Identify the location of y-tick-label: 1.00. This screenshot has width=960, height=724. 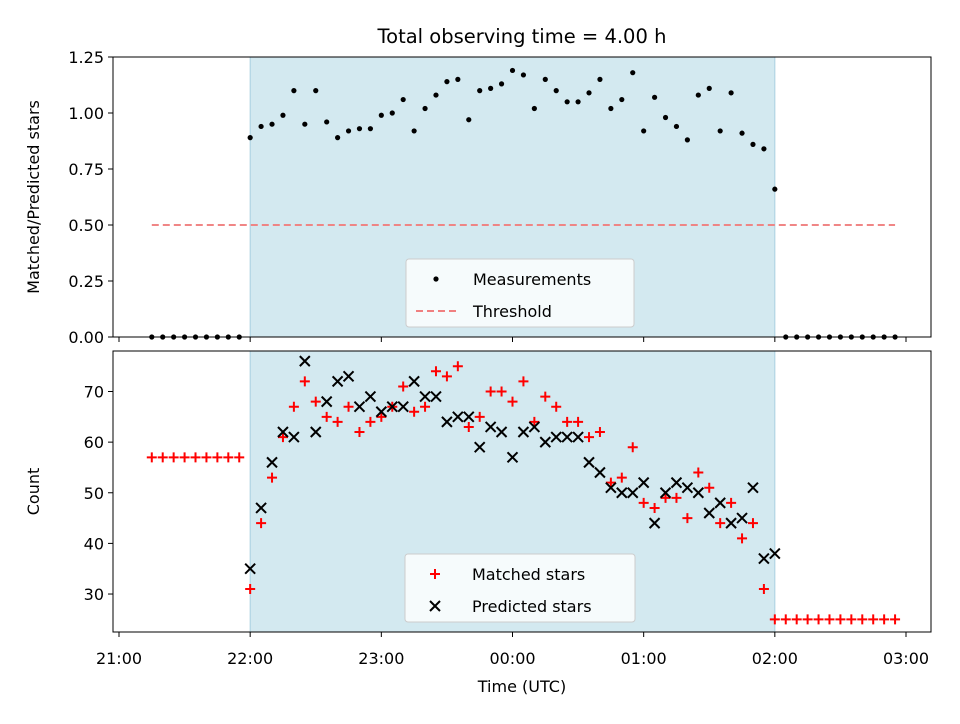
(86, 113).